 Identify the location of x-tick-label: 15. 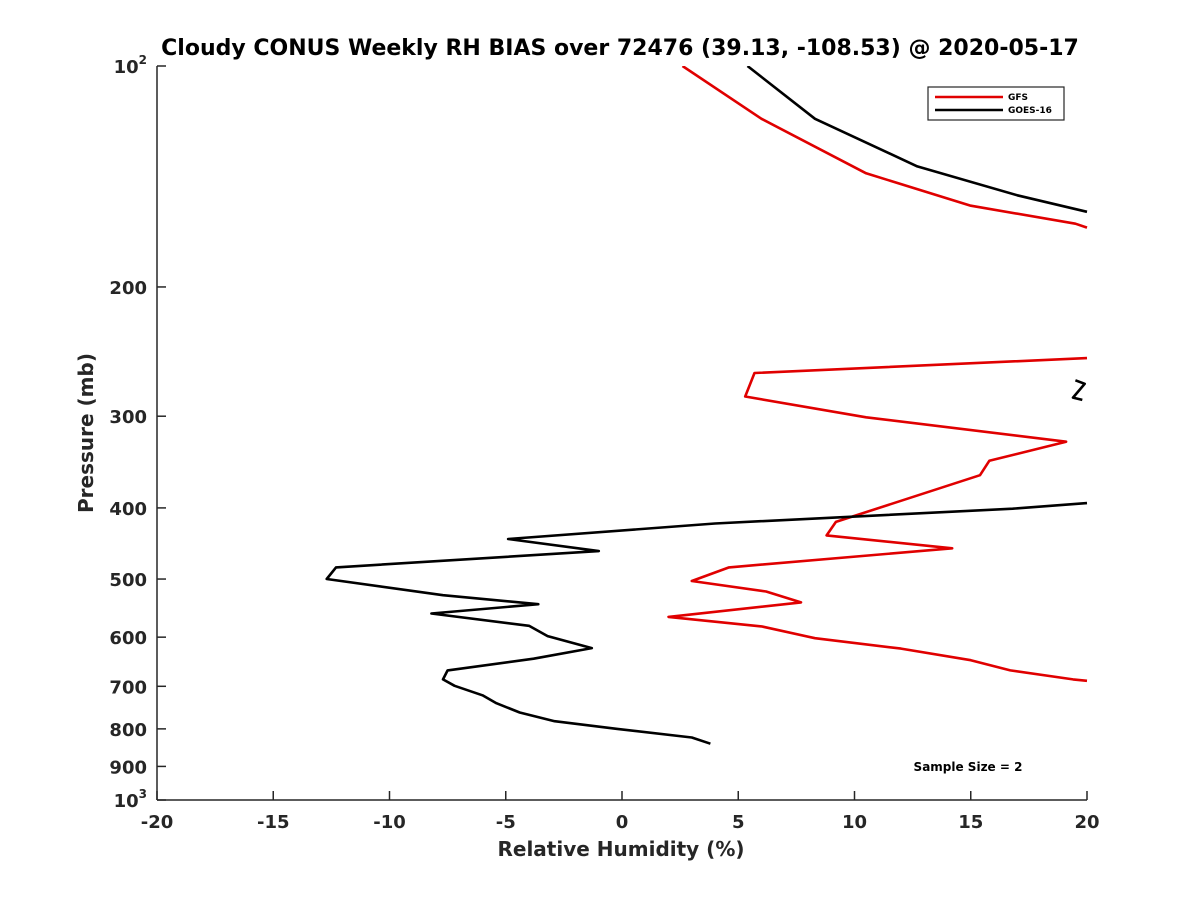
(970, 822).